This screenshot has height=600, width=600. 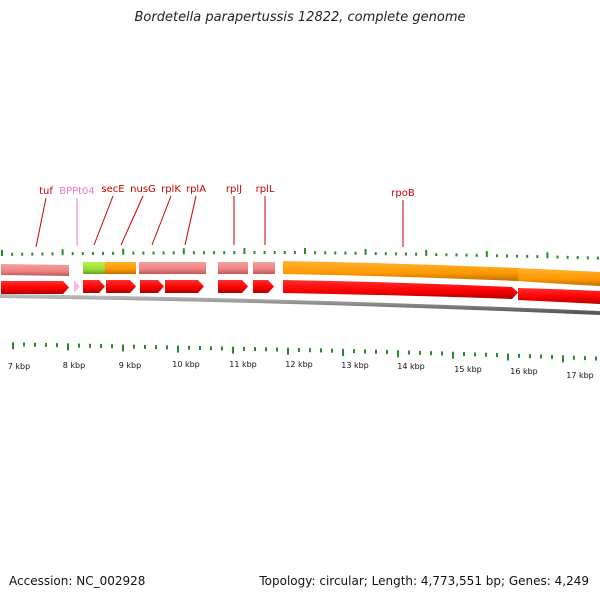 What do you see at coordinates (264, 268) in the screenshot?
I see `feature-bar-rplL` at bounding box center [264, 268].